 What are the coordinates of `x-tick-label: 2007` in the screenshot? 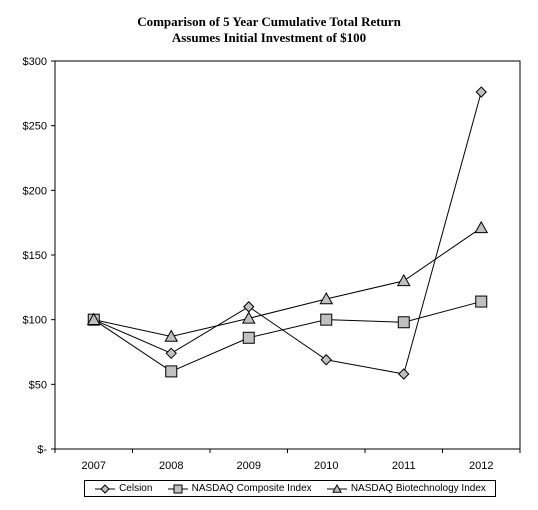 It's located at (94, 466).